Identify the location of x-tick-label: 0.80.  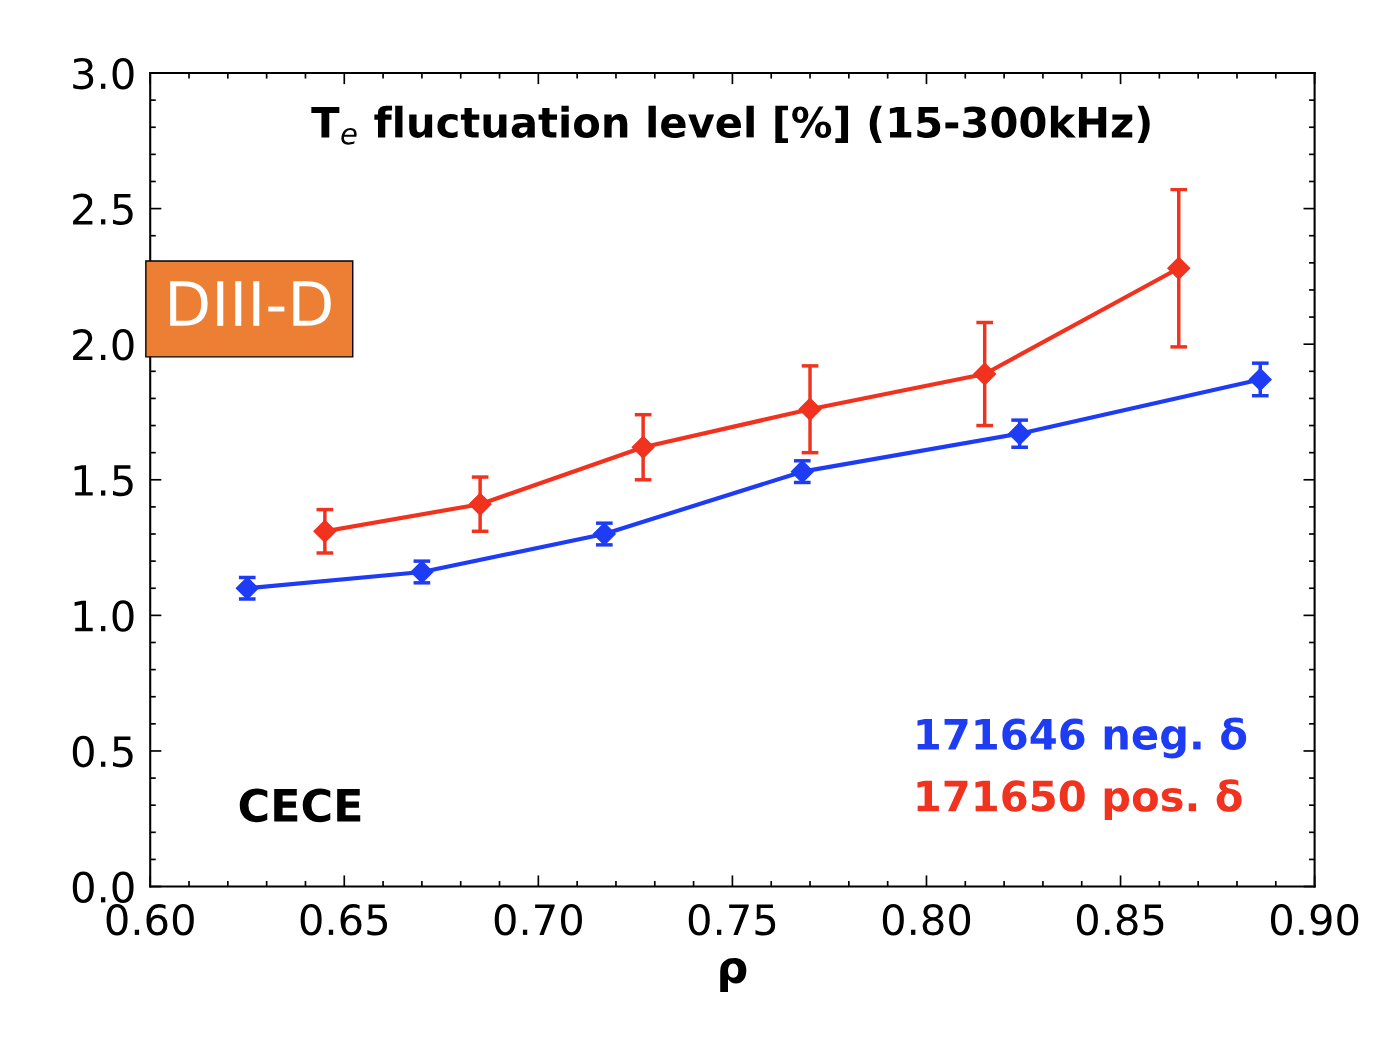
(926, 919).